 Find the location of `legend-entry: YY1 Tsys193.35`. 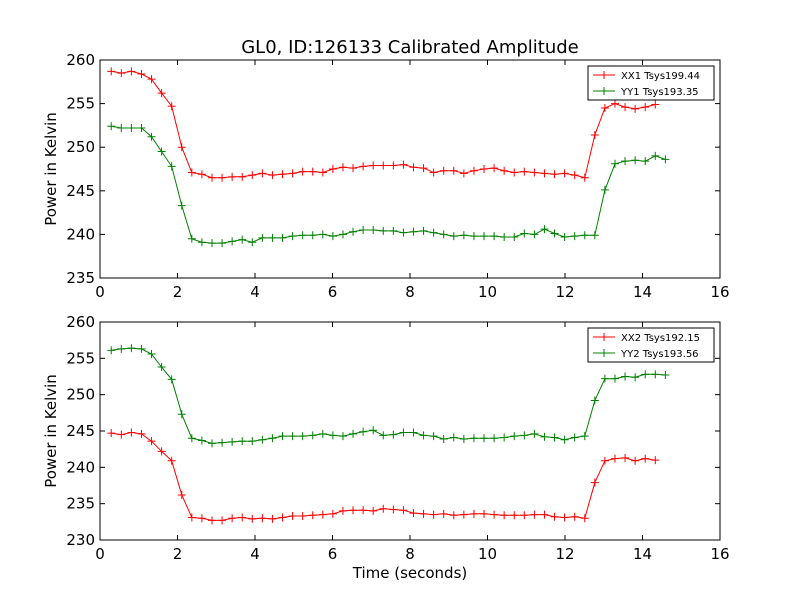

legend-entry: YY1 Tsys193.35 is located at coordinates (659, 92).